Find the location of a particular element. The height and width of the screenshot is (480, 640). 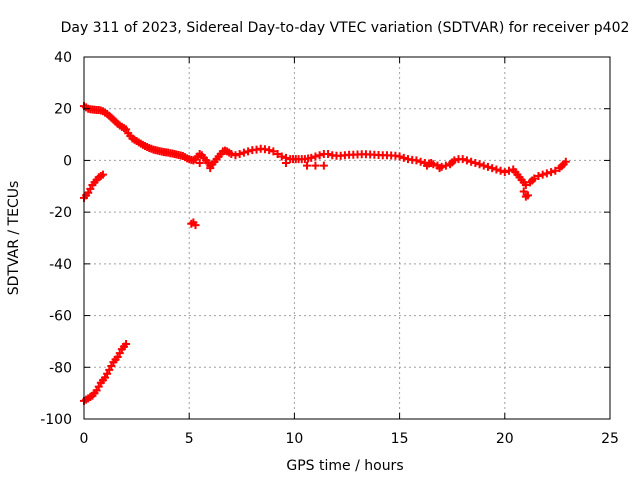

y-tick-label: -40 is located at coordinates (60, 265).